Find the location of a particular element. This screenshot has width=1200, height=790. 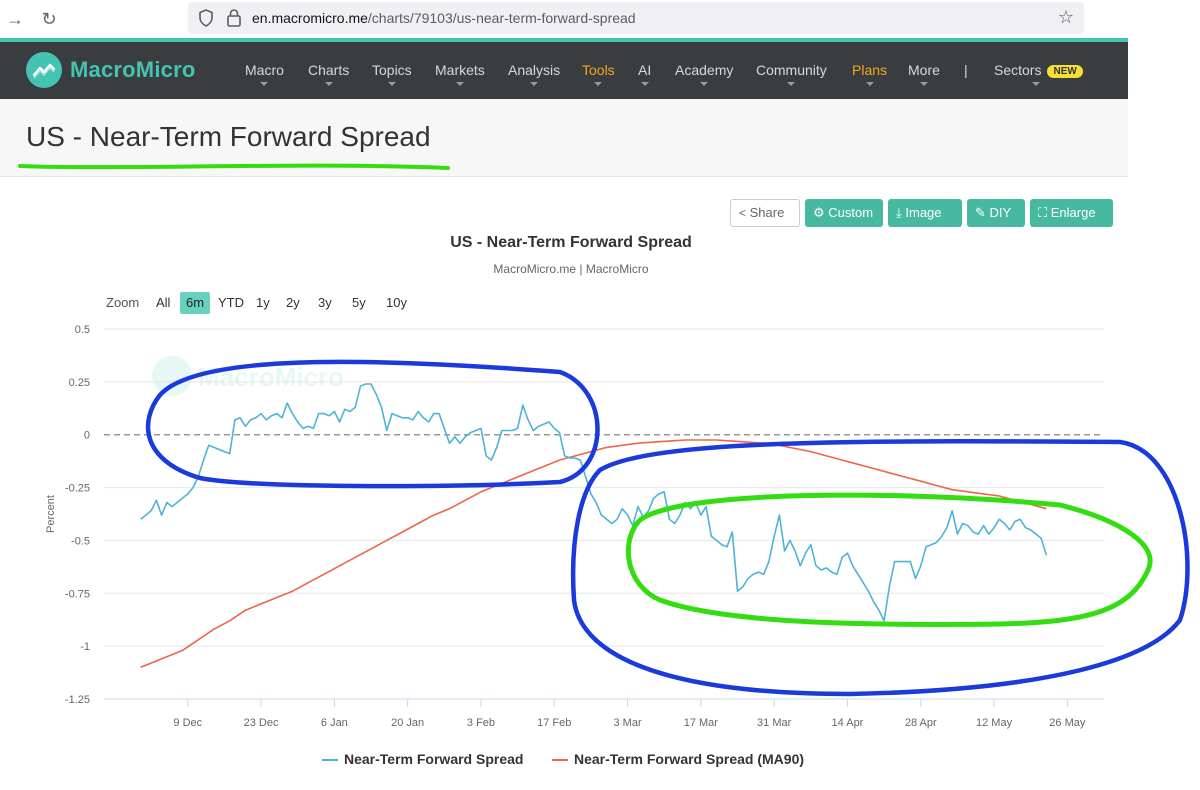

site-logo: MacroMicro is located at coordinates (110, 70).